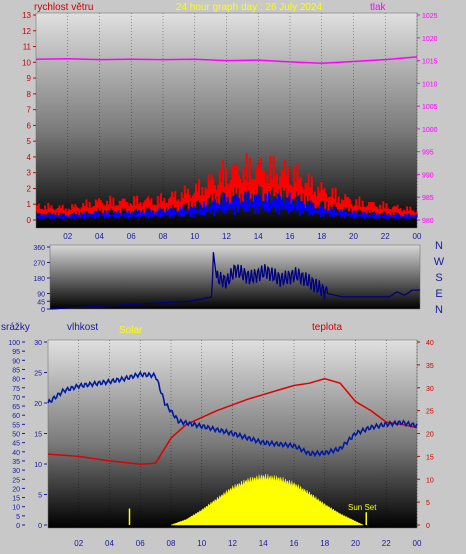 The height and width of the screenshot is (554, 466). What do you see at coordinates (430, 366) in the screenshot?
I see `temperature-tick-label: 35` at bounding box center [430, 366].